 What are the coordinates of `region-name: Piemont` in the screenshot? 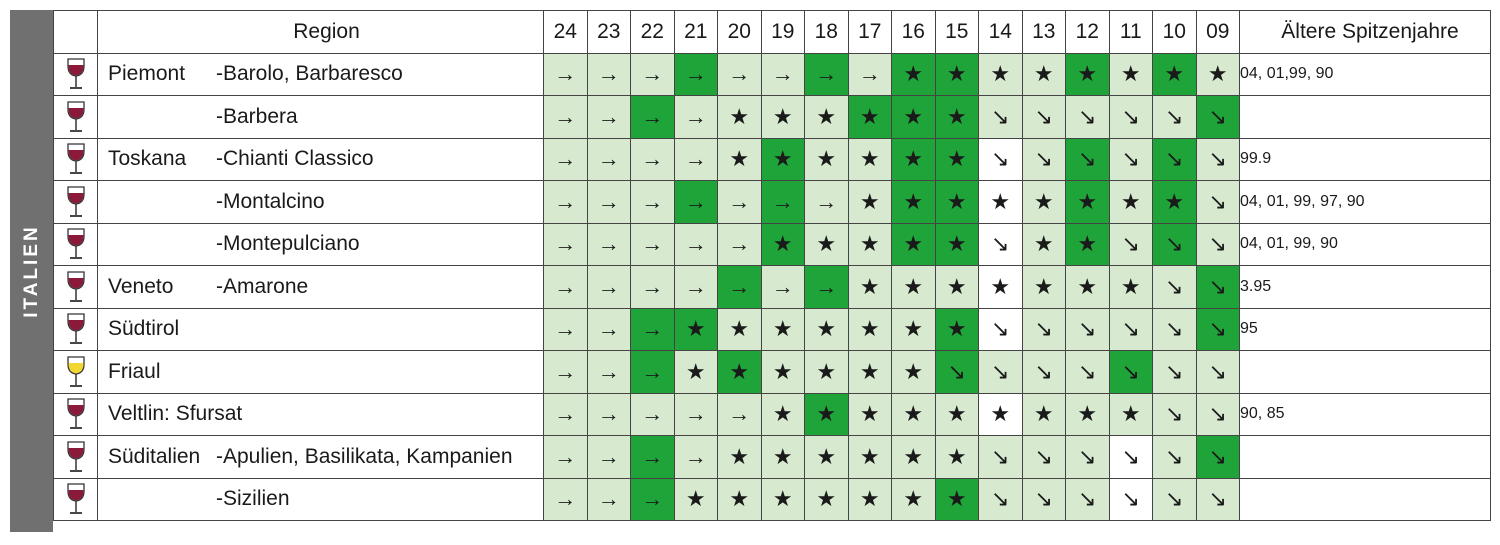 It's located at (147, 74).